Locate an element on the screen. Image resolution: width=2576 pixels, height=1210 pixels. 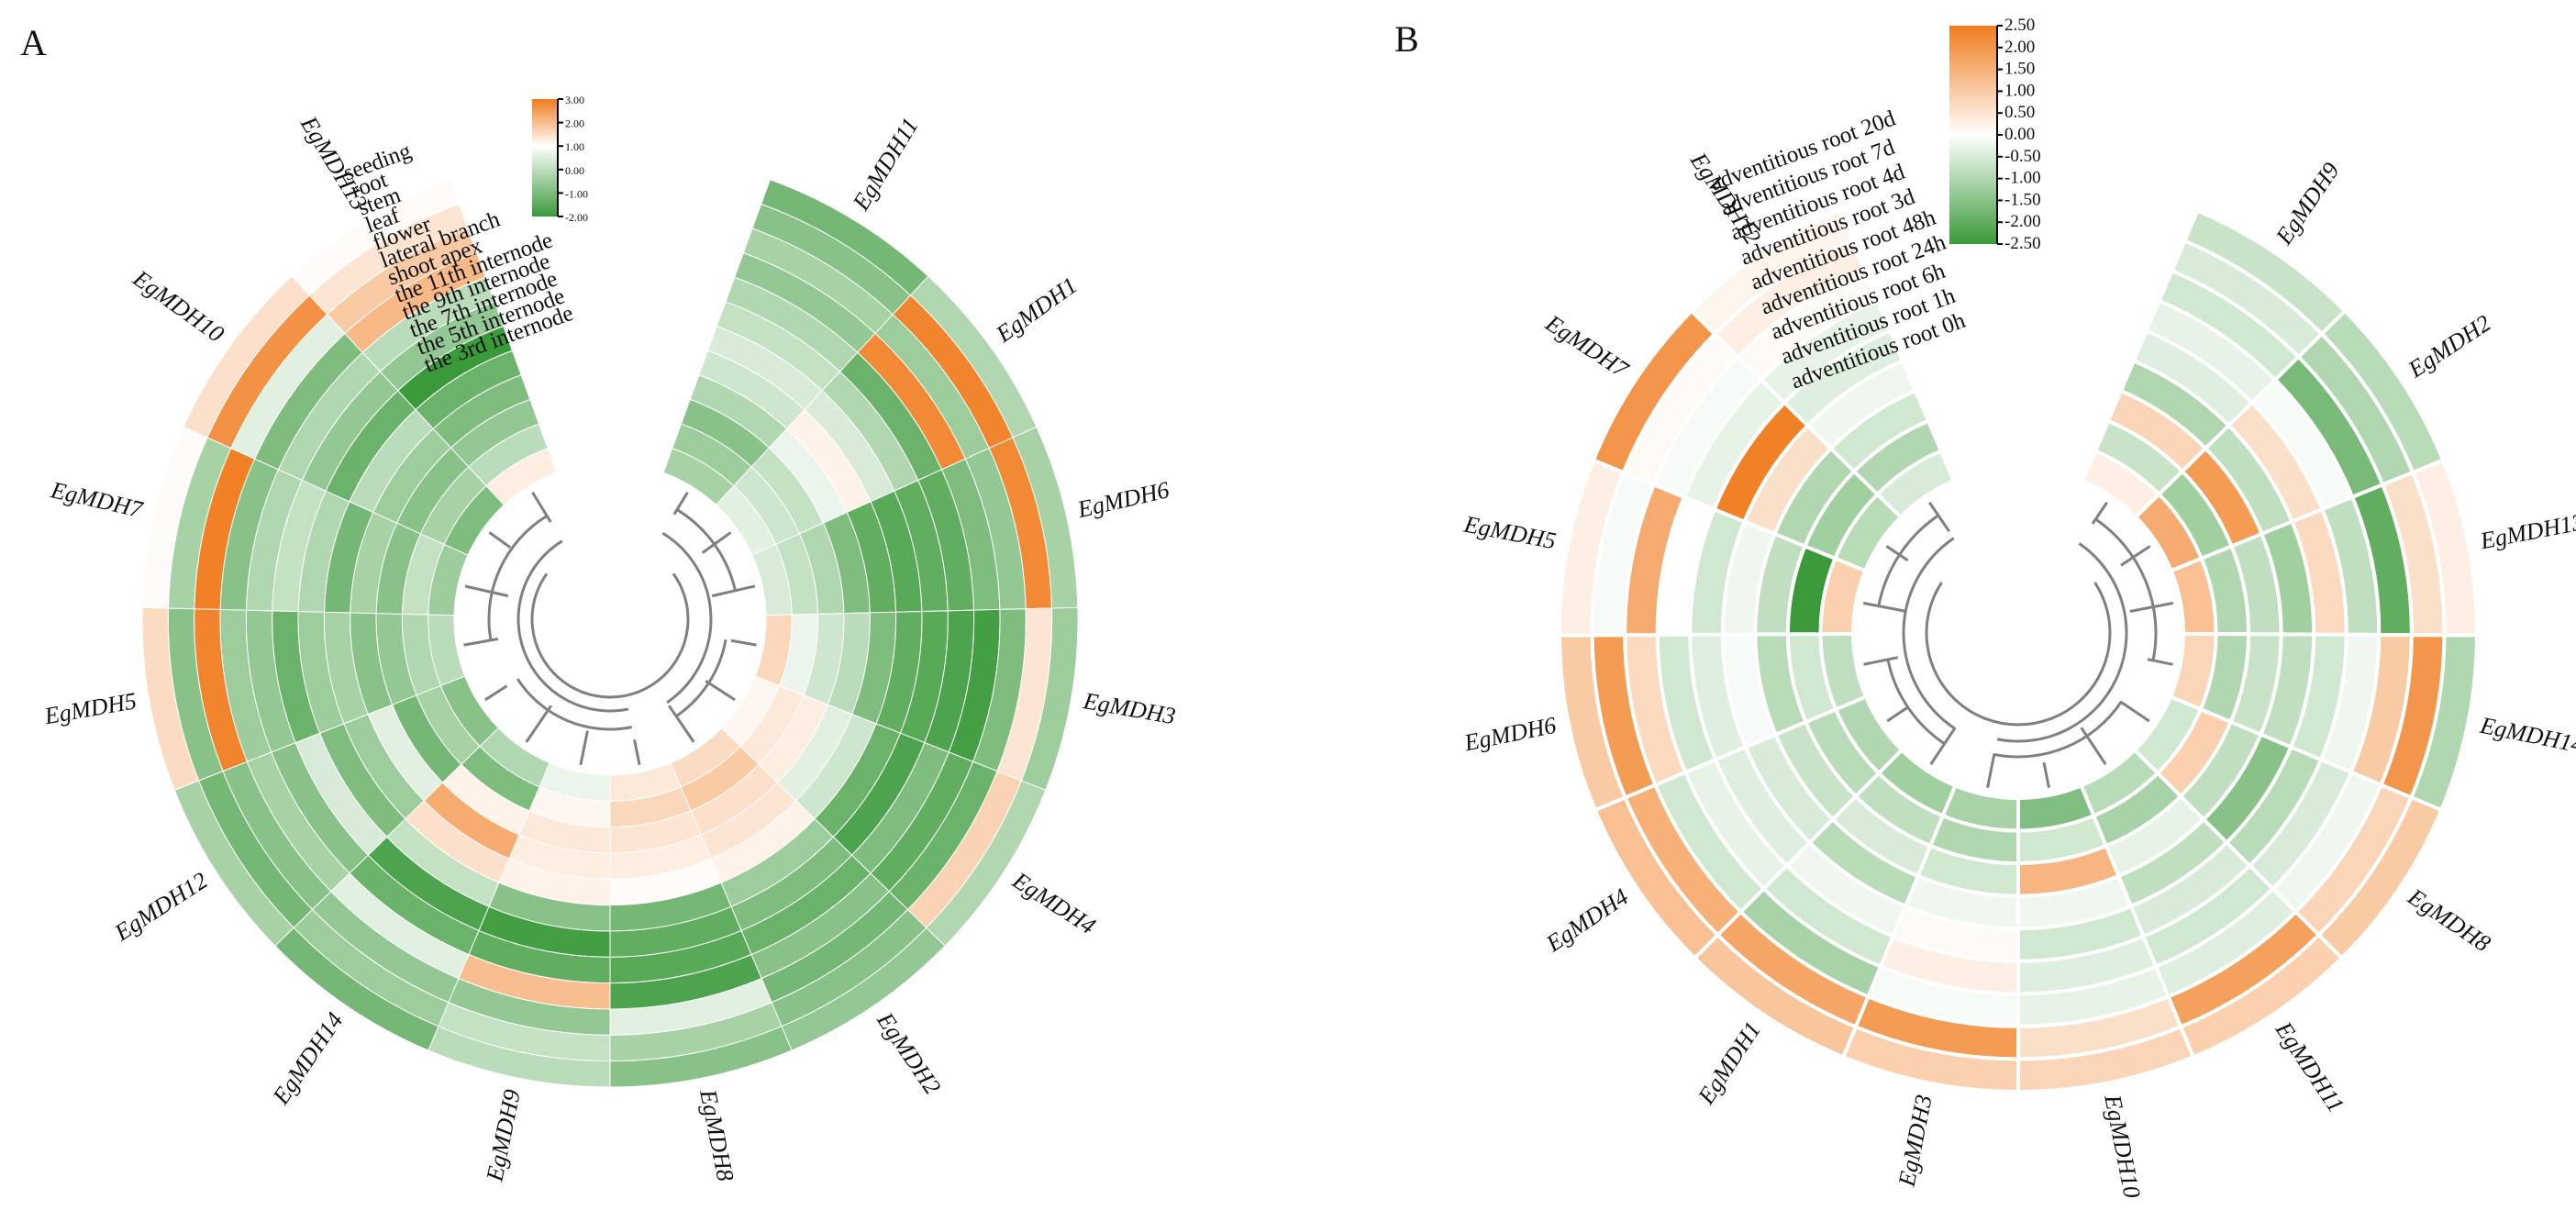
legend-tick-label: 0.50 is located at coordinates (2019, 112).